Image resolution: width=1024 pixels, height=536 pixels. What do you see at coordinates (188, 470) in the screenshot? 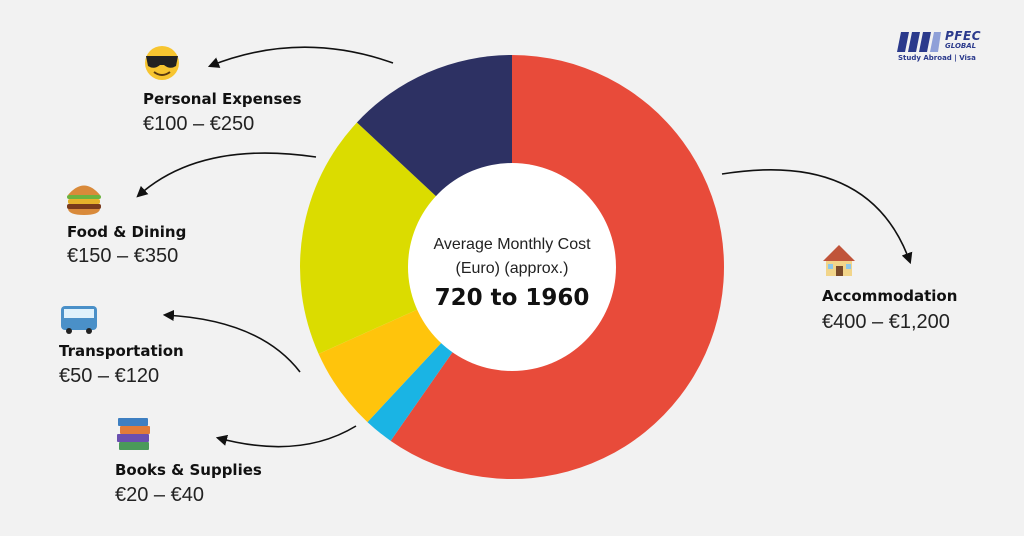
I see `books-supplies-label: Books & Supplies` at bounding box center [188, 470].